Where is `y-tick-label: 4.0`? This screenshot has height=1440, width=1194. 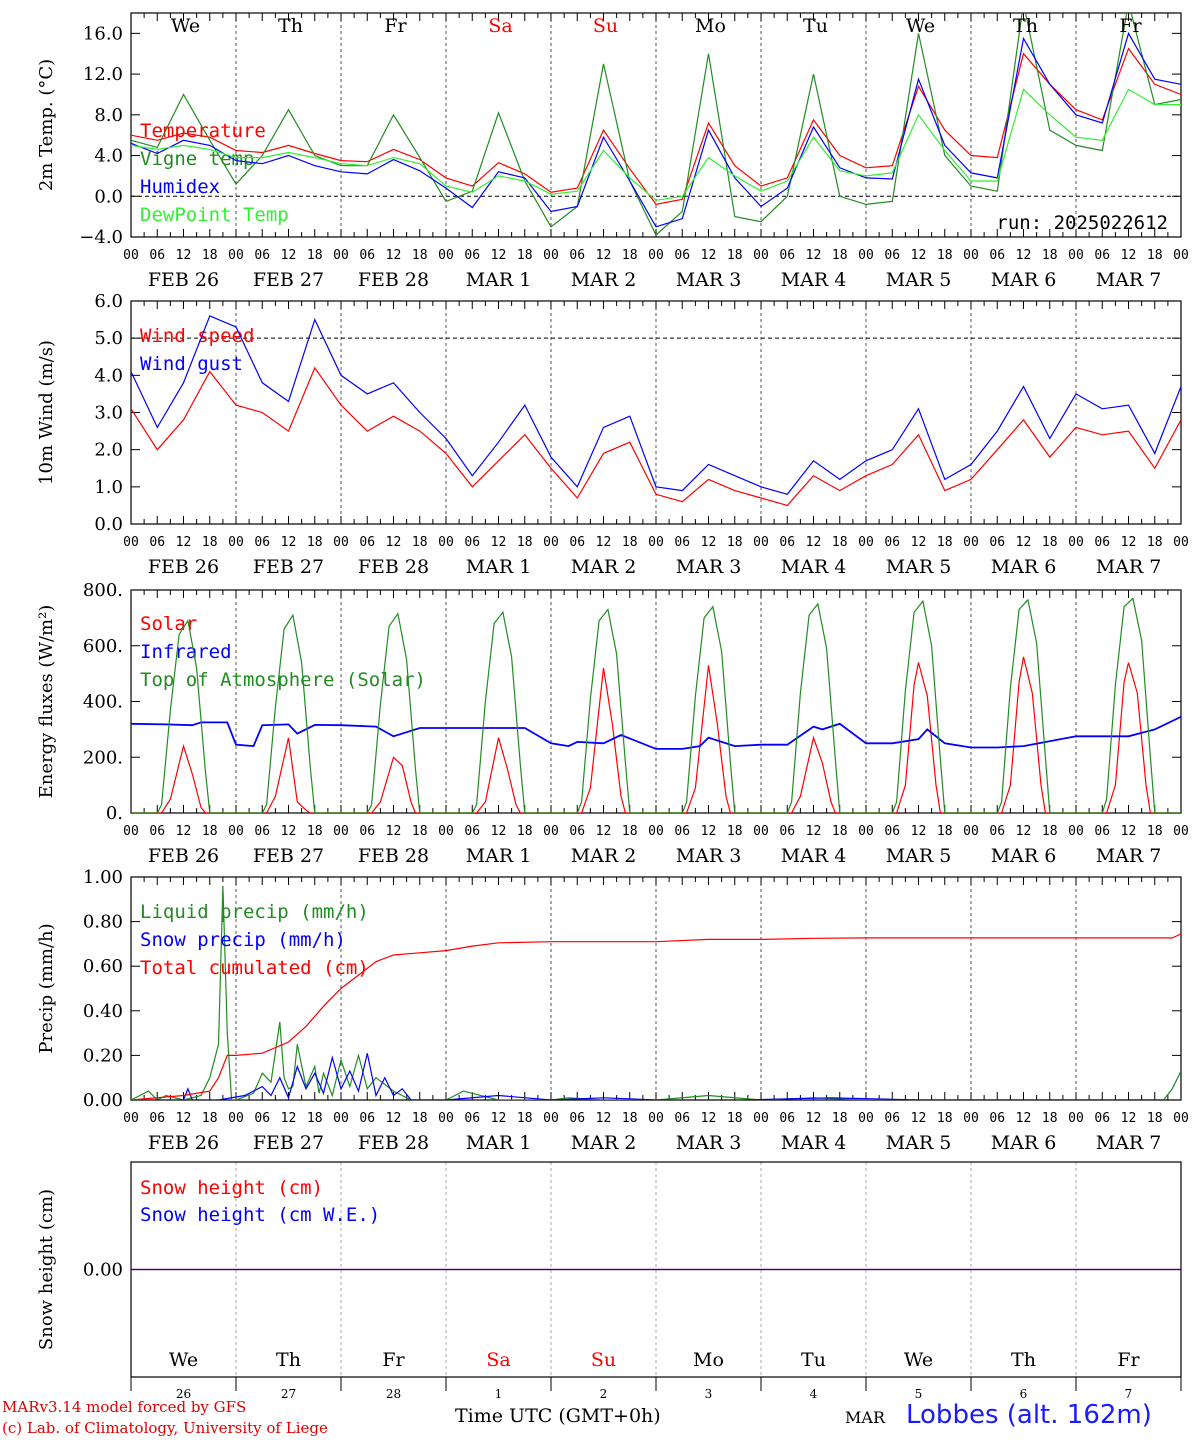
y-tick-label: 4.0 is located at coordinates (108, 156).